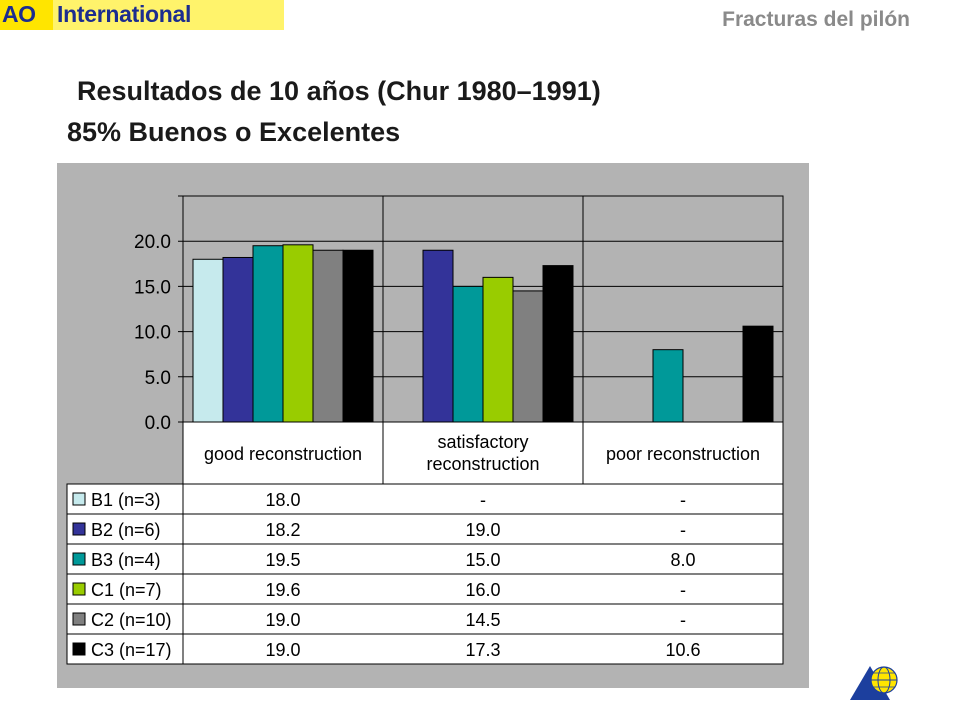 The image size is (960, 720). I want to click on y-tick-label: 15.0, so click(152, 287).